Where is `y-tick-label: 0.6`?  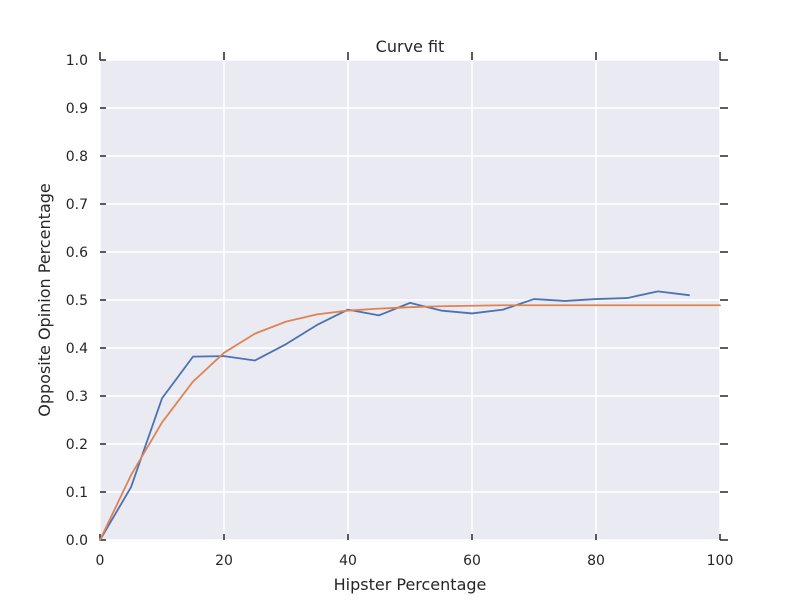
y-tick-label: 0.6 is located at coordinates (77, 253).